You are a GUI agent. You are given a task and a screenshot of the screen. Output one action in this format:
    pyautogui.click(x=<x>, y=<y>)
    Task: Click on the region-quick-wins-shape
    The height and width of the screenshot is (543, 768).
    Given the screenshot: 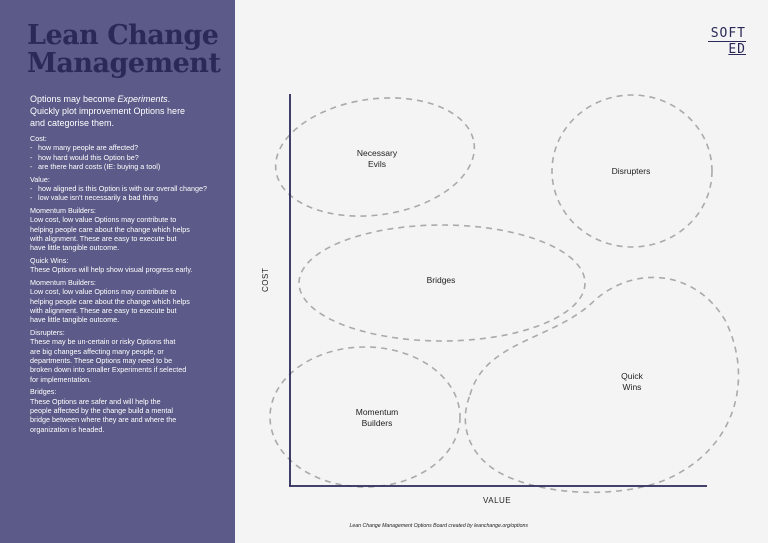 What is the action you would take?
    pyautogui.click(x=602, y=385)
    